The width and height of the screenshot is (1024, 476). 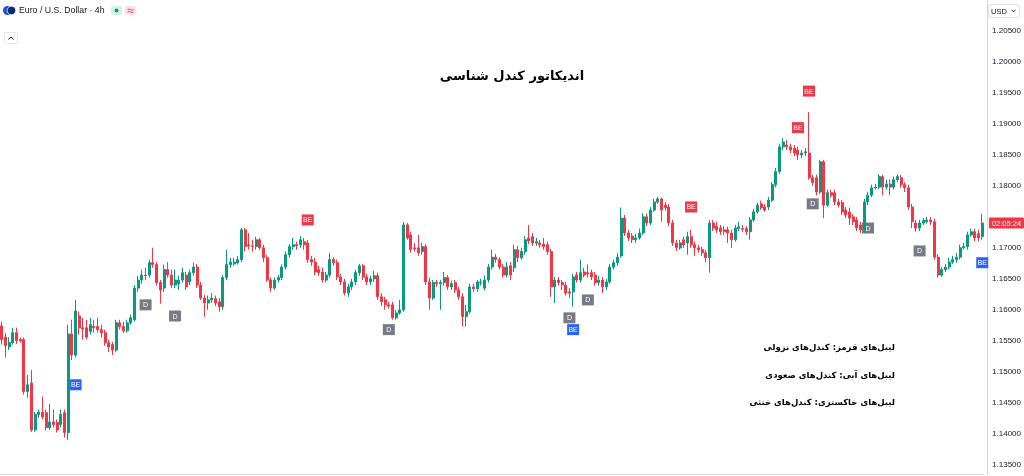 What do you see at coordinates (1007, 124) in the screenshot?
I see `y-tick-label: 1.19000` at bounding box center [1007, 124].